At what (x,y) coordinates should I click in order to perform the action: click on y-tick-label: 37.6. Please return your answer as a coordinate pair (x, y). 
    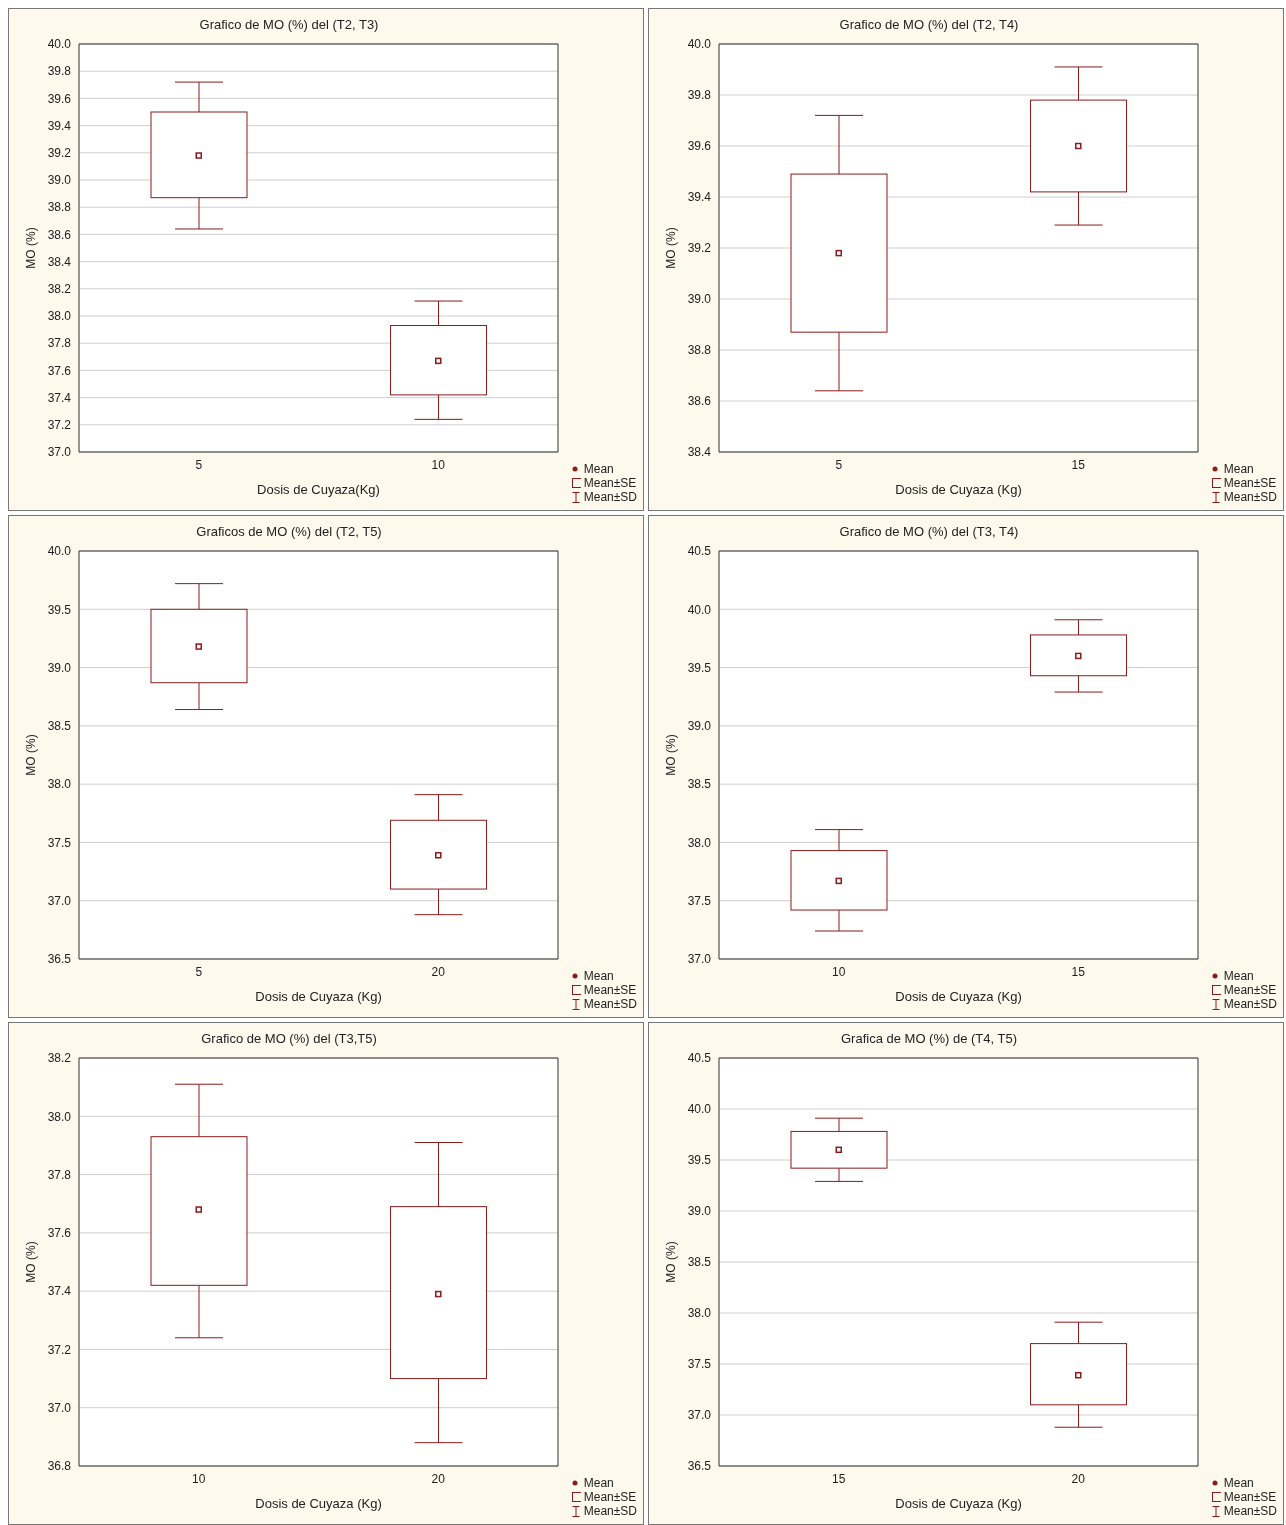
    Looking at the image, I should click on (59, 370).